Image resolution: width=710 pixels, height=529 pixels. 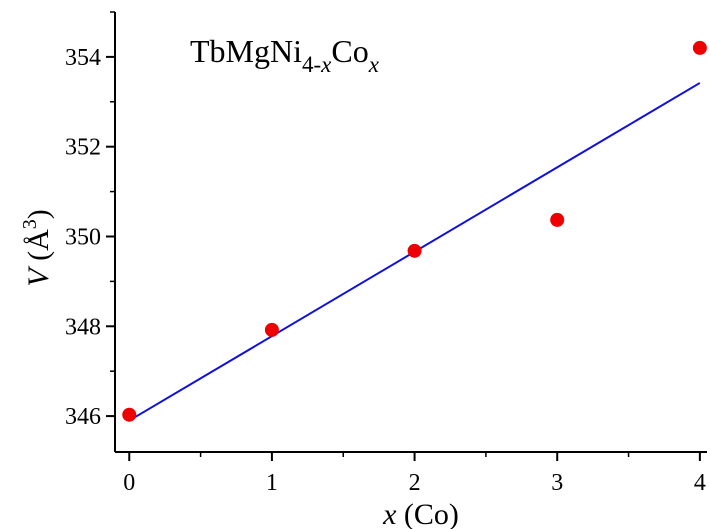 What do you see at coordinates (557, 483) in the screenshot?
I see `x-tick-label: 3` at bounding box center [557, 483].